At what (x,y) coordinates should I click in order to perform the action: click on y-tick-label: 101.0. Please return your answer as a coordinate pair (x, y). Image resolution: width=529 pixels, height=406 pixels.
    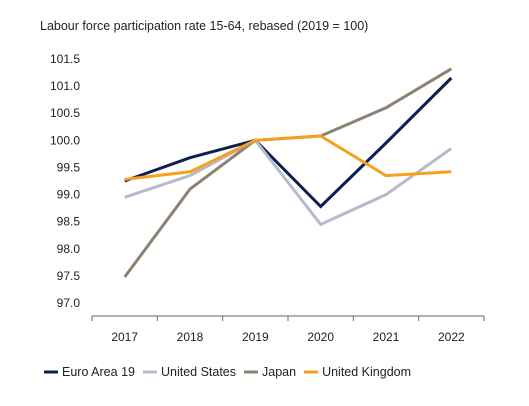
    Looking at the image, I should click on (65, 86).